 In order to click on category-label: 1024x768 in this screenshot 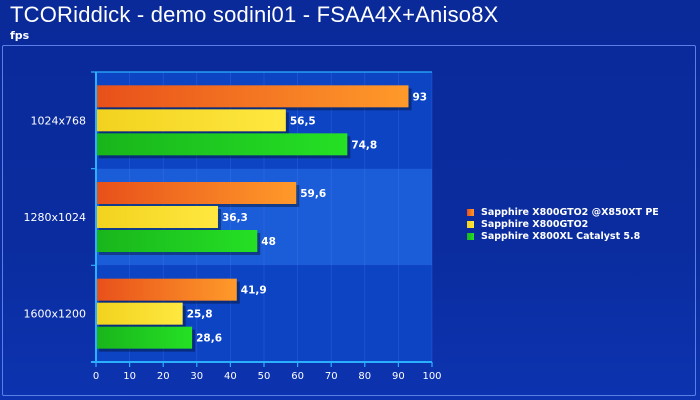, I will do `click(59, 120)`.